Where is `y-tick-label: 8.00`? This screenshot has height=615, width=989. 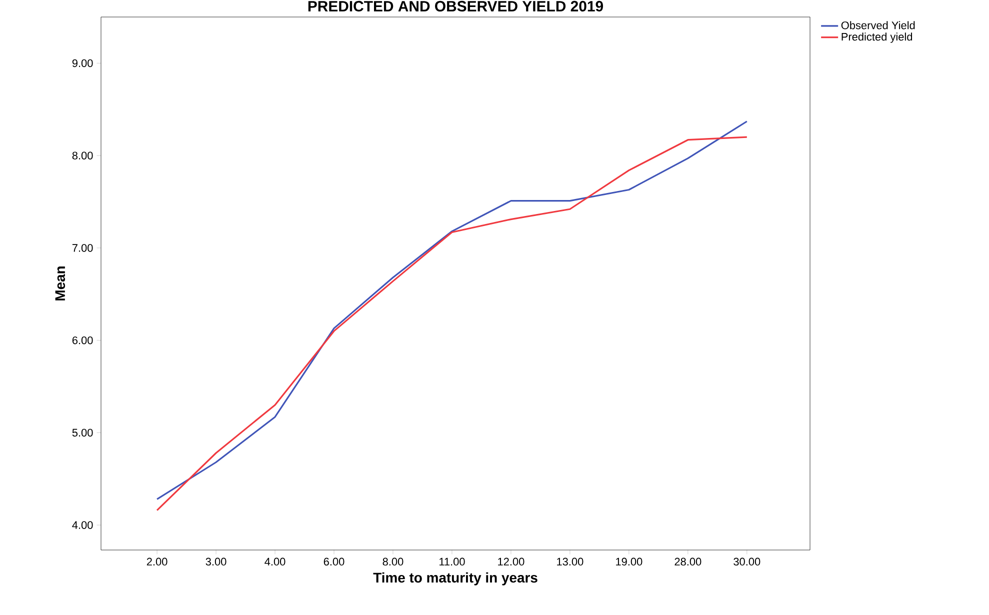 y-tick-label: 8.00 is located at coordinates (82, 156).